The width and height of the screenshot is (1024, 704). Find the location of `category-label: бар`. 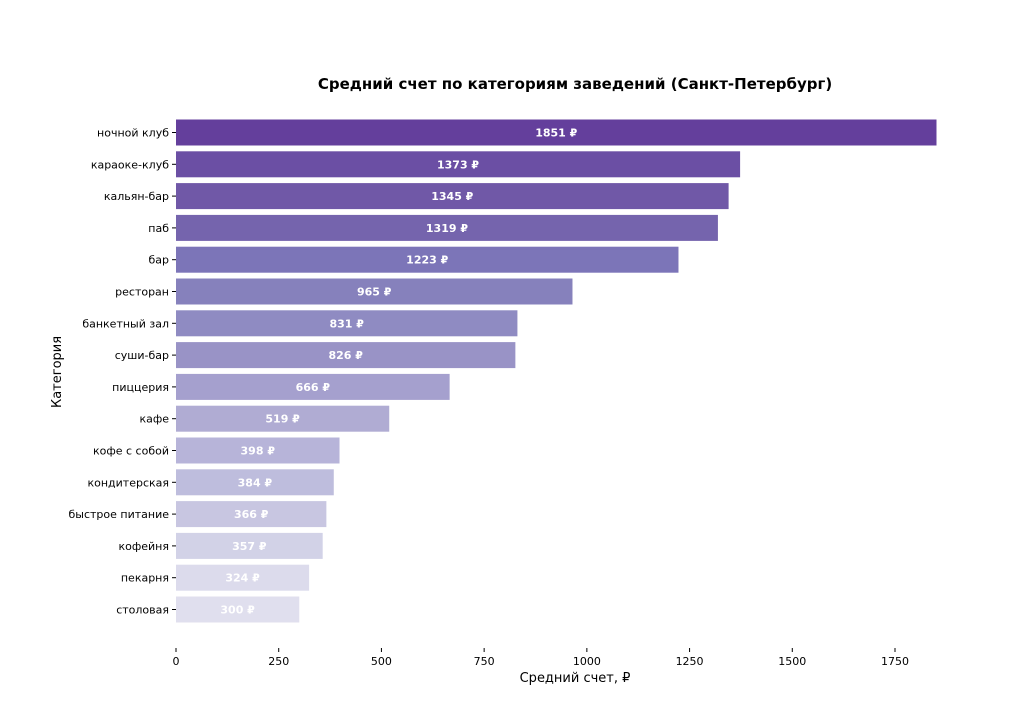

category-label: бар is located at coordinates (158, 260).